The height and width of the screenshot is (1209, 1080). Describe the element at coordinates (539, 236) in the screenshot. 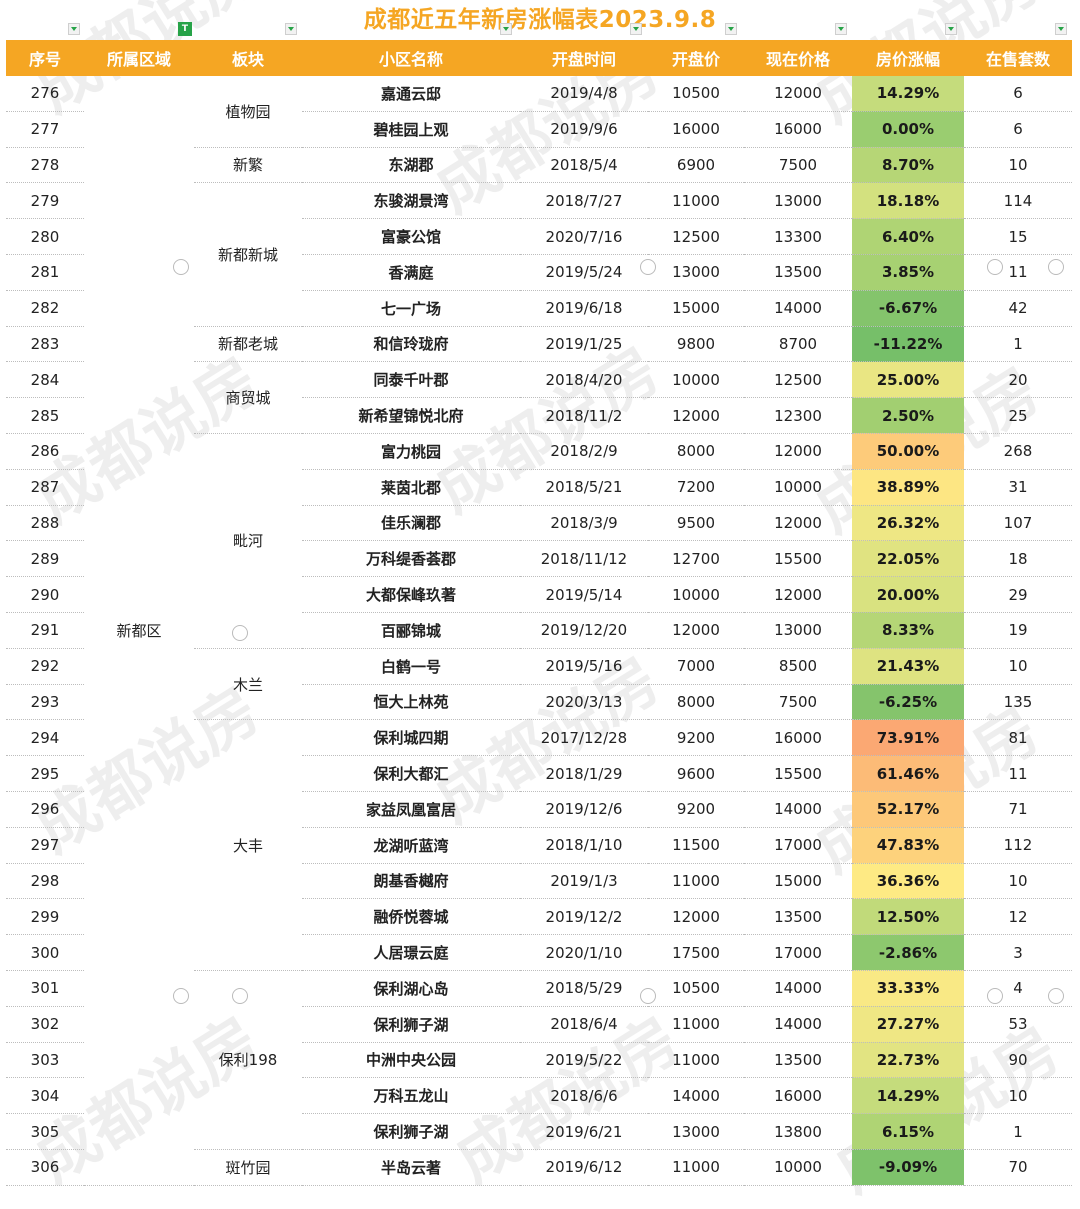

I see `table-row: 280 富豪公馆 2020/7/16 12500 13300 6.40% 15` at that location.